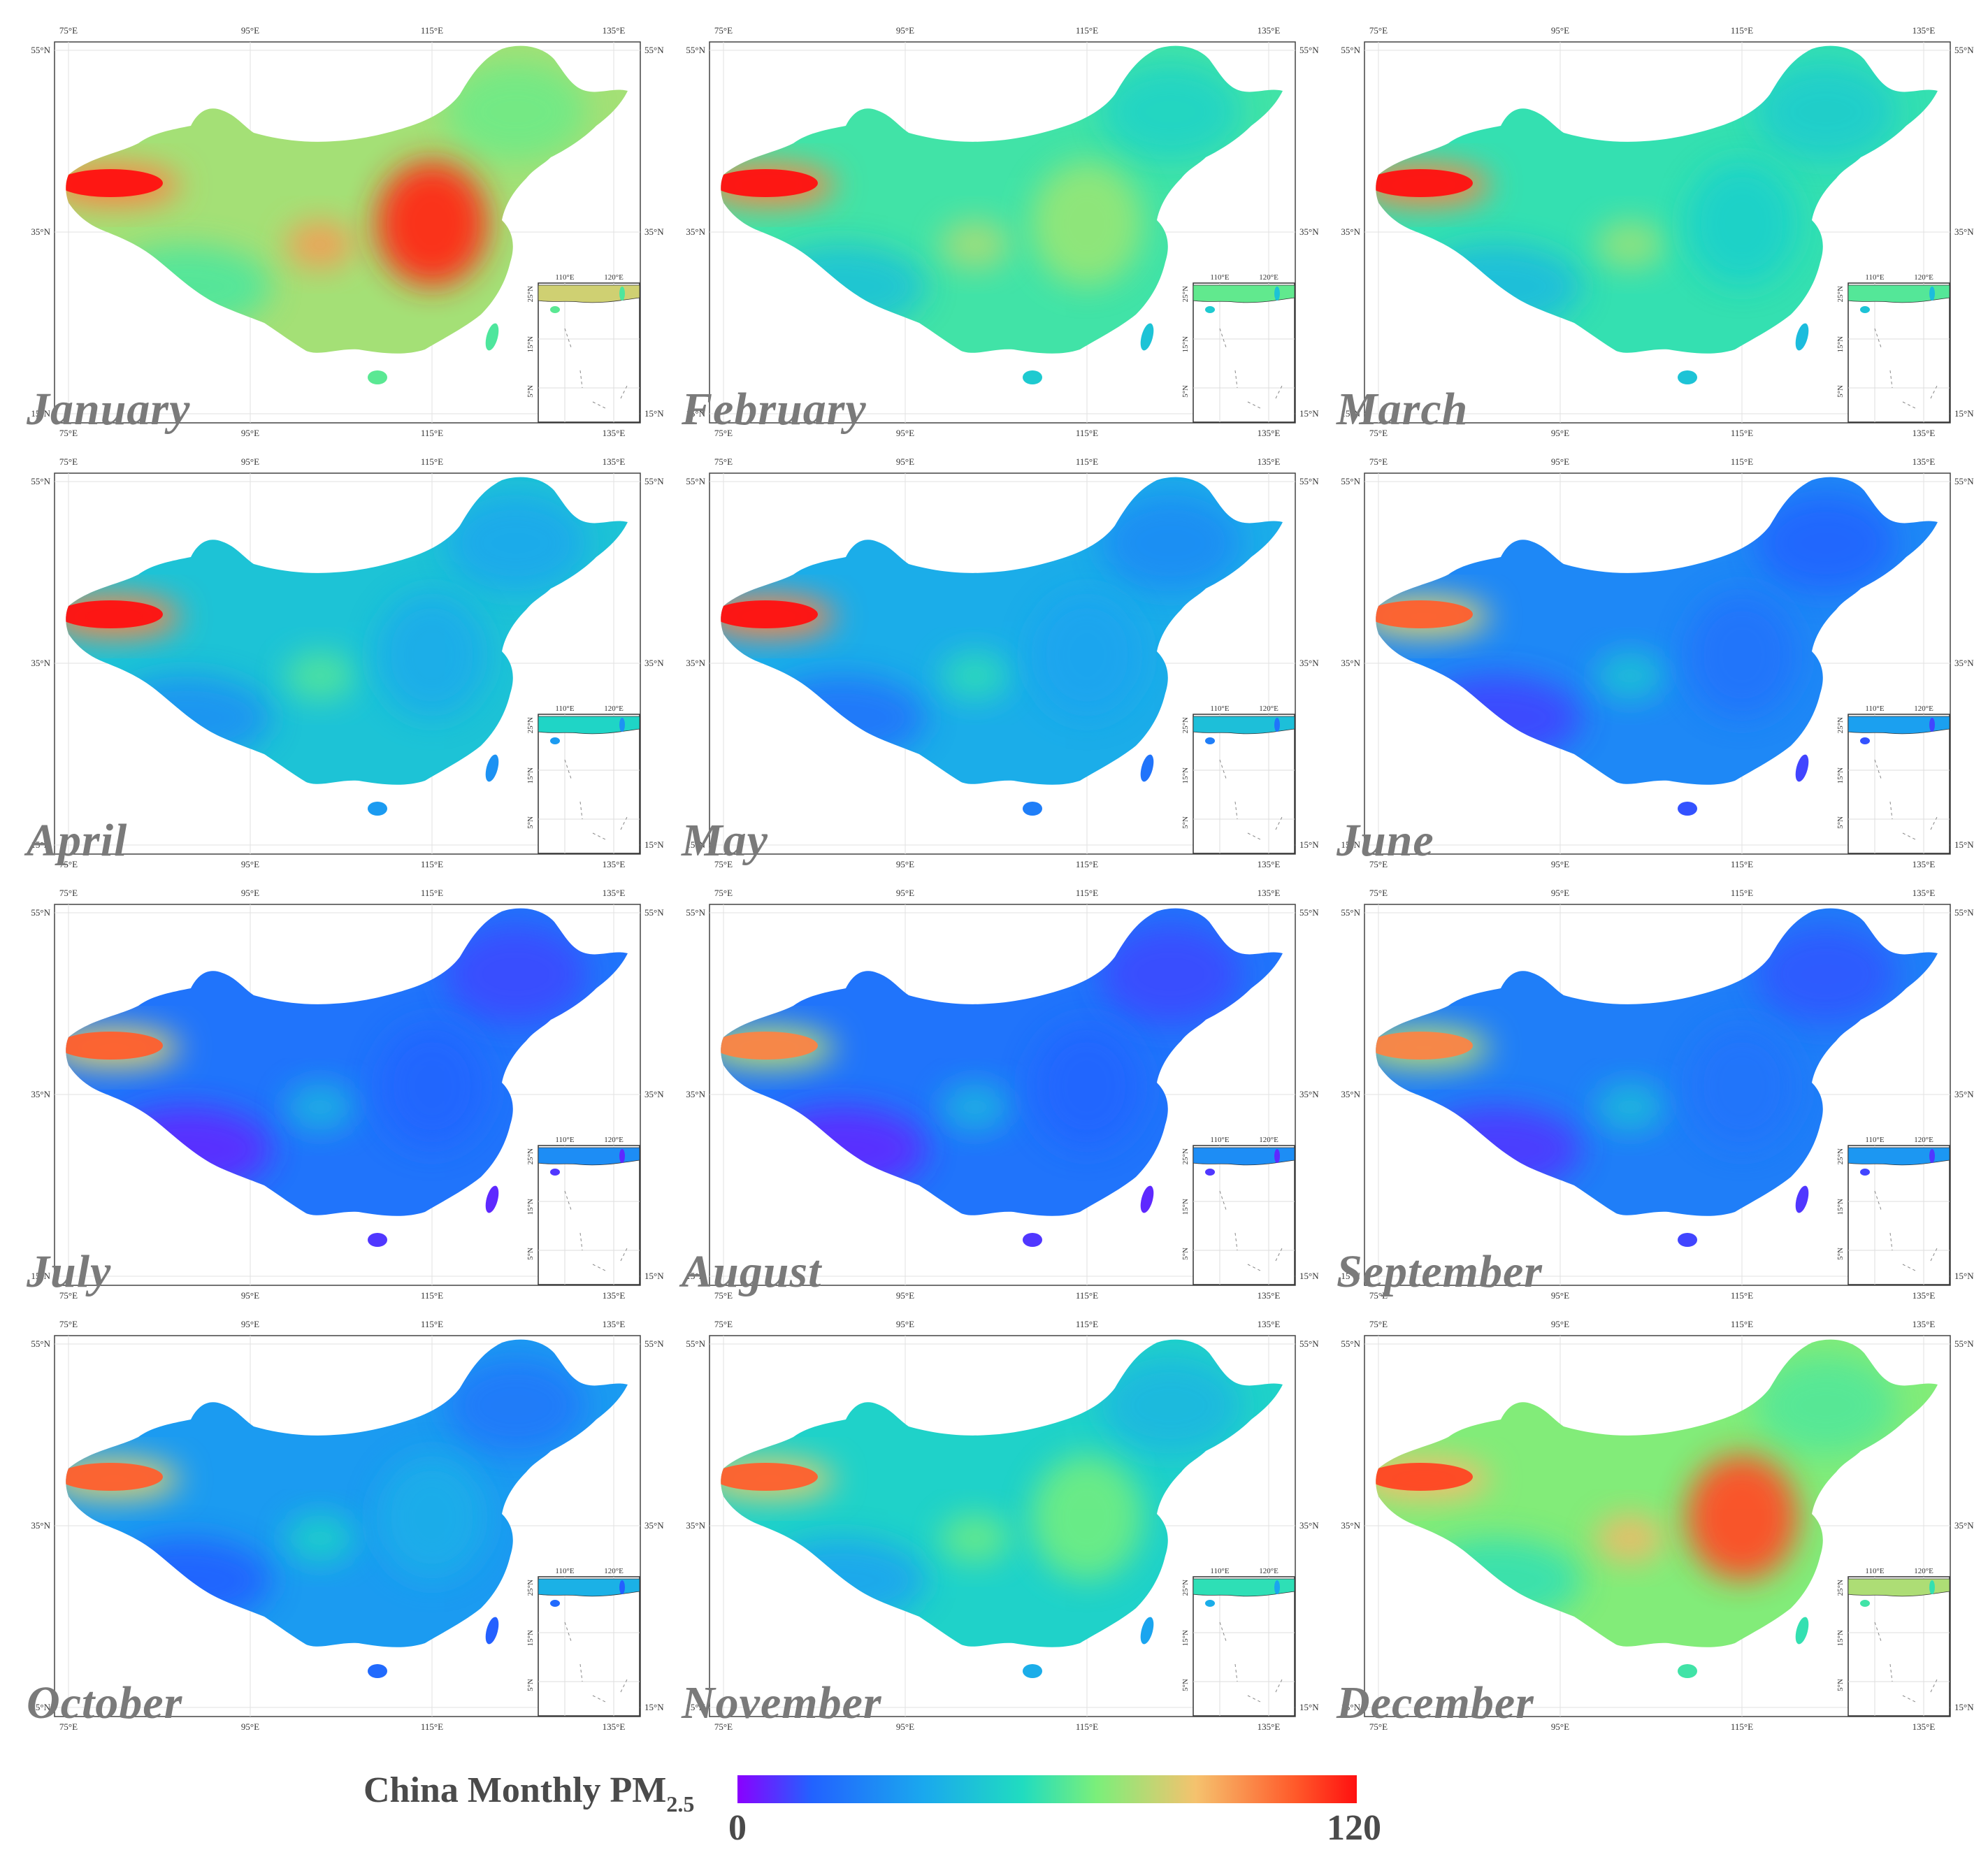 This screenshot has height=1871, width=1988. Describe the element at coordinates (326, 1489) in the screenshot. I see `pm25-hotspots` at that location.